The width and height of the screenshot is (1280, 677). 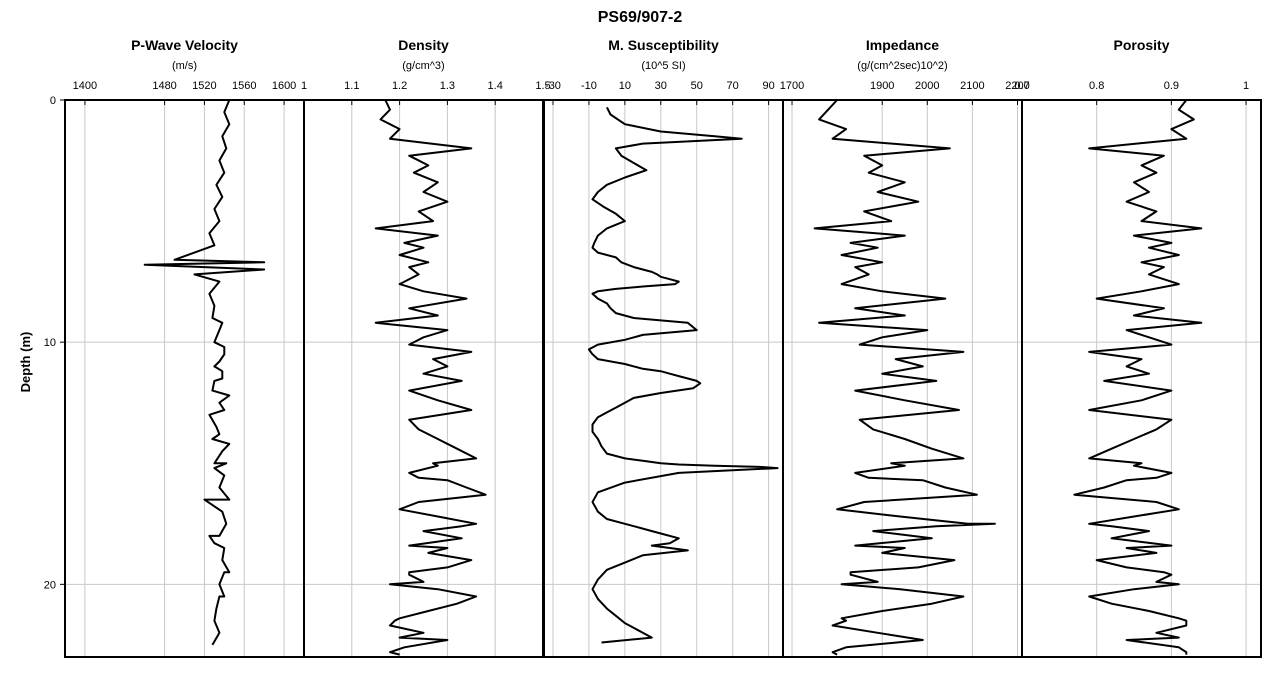 I want to click on x-tick-label: -30, so click(x=553, y=86).